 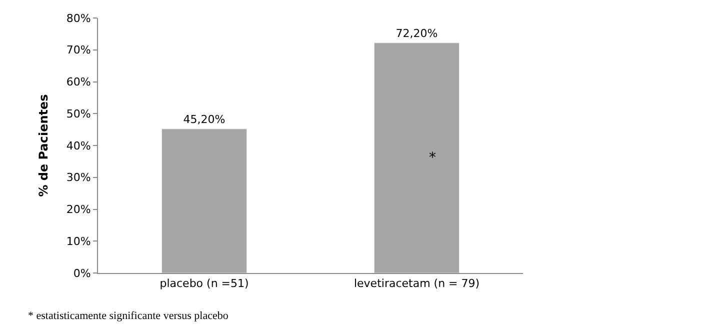 What do you see at coordinates (82, 273) in the screenshot?
I see `y-tick-label: 0%` at bounding box center [82, 273].